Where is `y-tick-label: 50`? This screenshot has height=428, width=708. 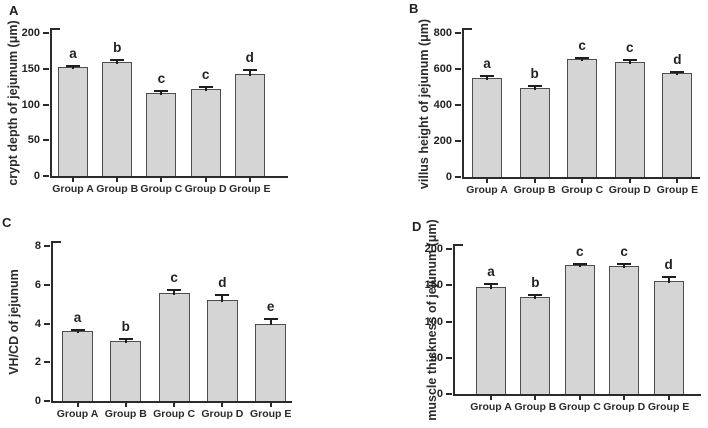 y-tick-label: 50 is located at coordinates (33, 140).